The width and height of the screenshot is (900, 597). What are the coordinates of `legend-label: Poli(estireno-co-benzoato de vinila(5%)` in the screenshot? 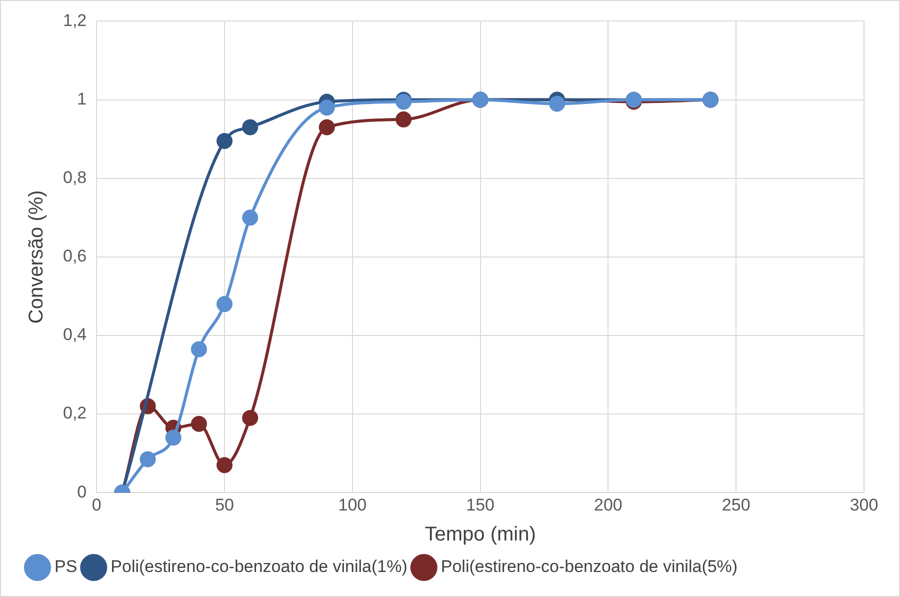 It's located at (589, 566).